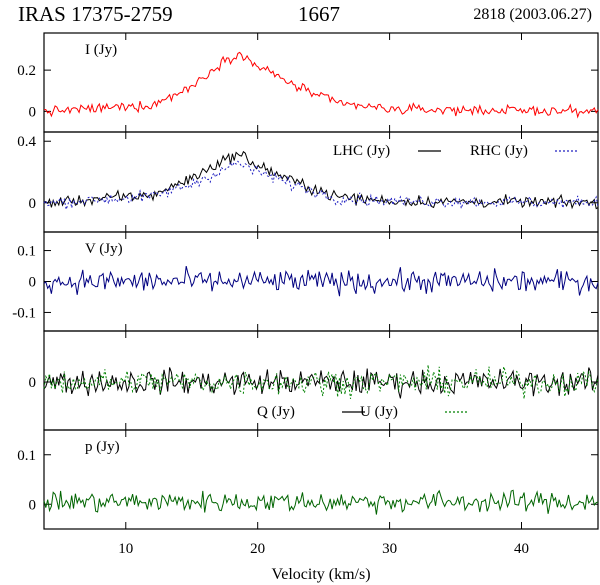 Image resolution: width=600 pixels, height=585 pixels. I want to click on panel-V-ytick-label-2: -0.1, so click(24, 313).